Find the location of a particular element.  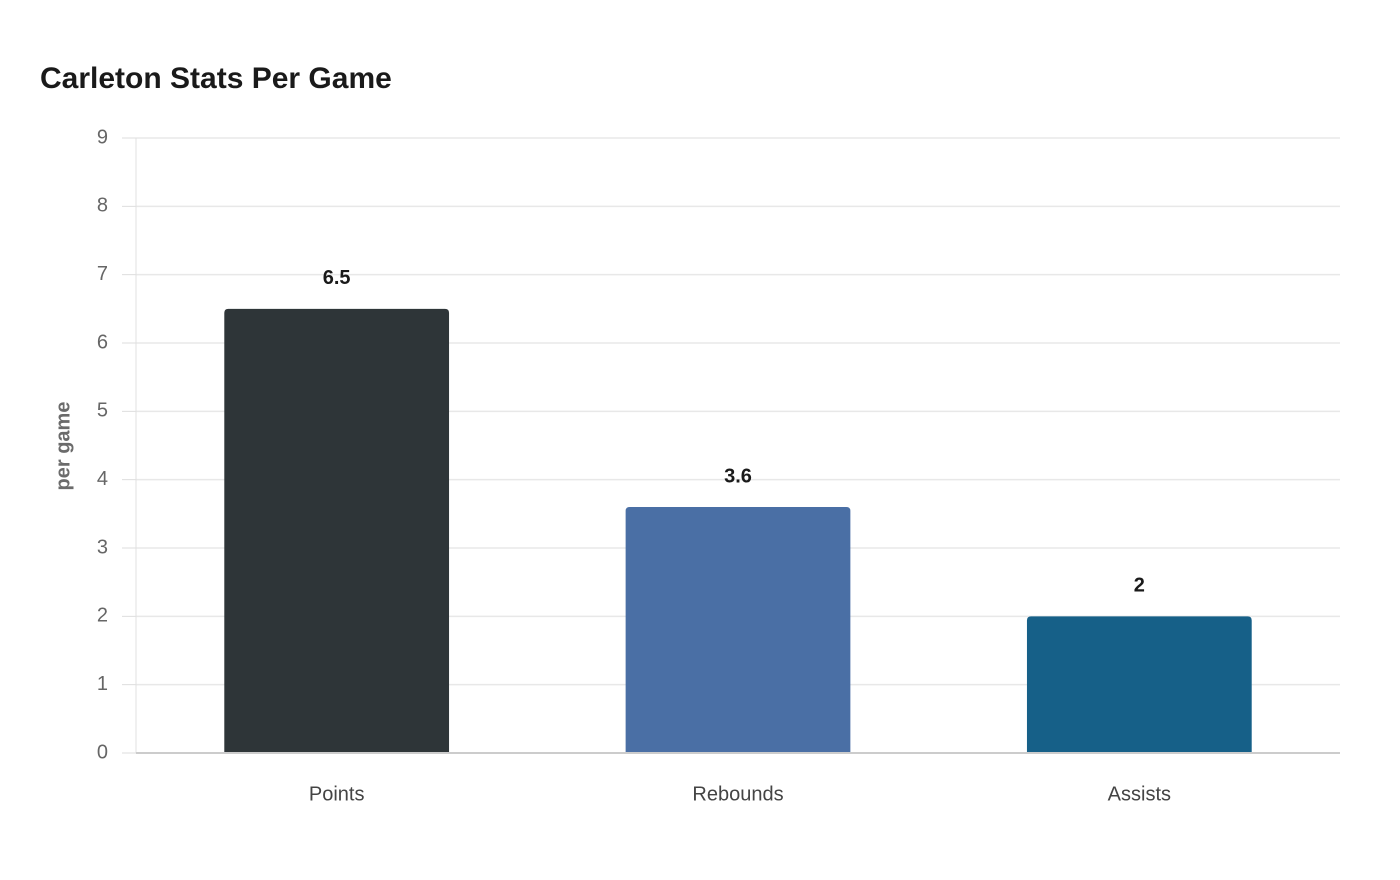

y-tick-label: 4 is located at coordinates (102, 479).